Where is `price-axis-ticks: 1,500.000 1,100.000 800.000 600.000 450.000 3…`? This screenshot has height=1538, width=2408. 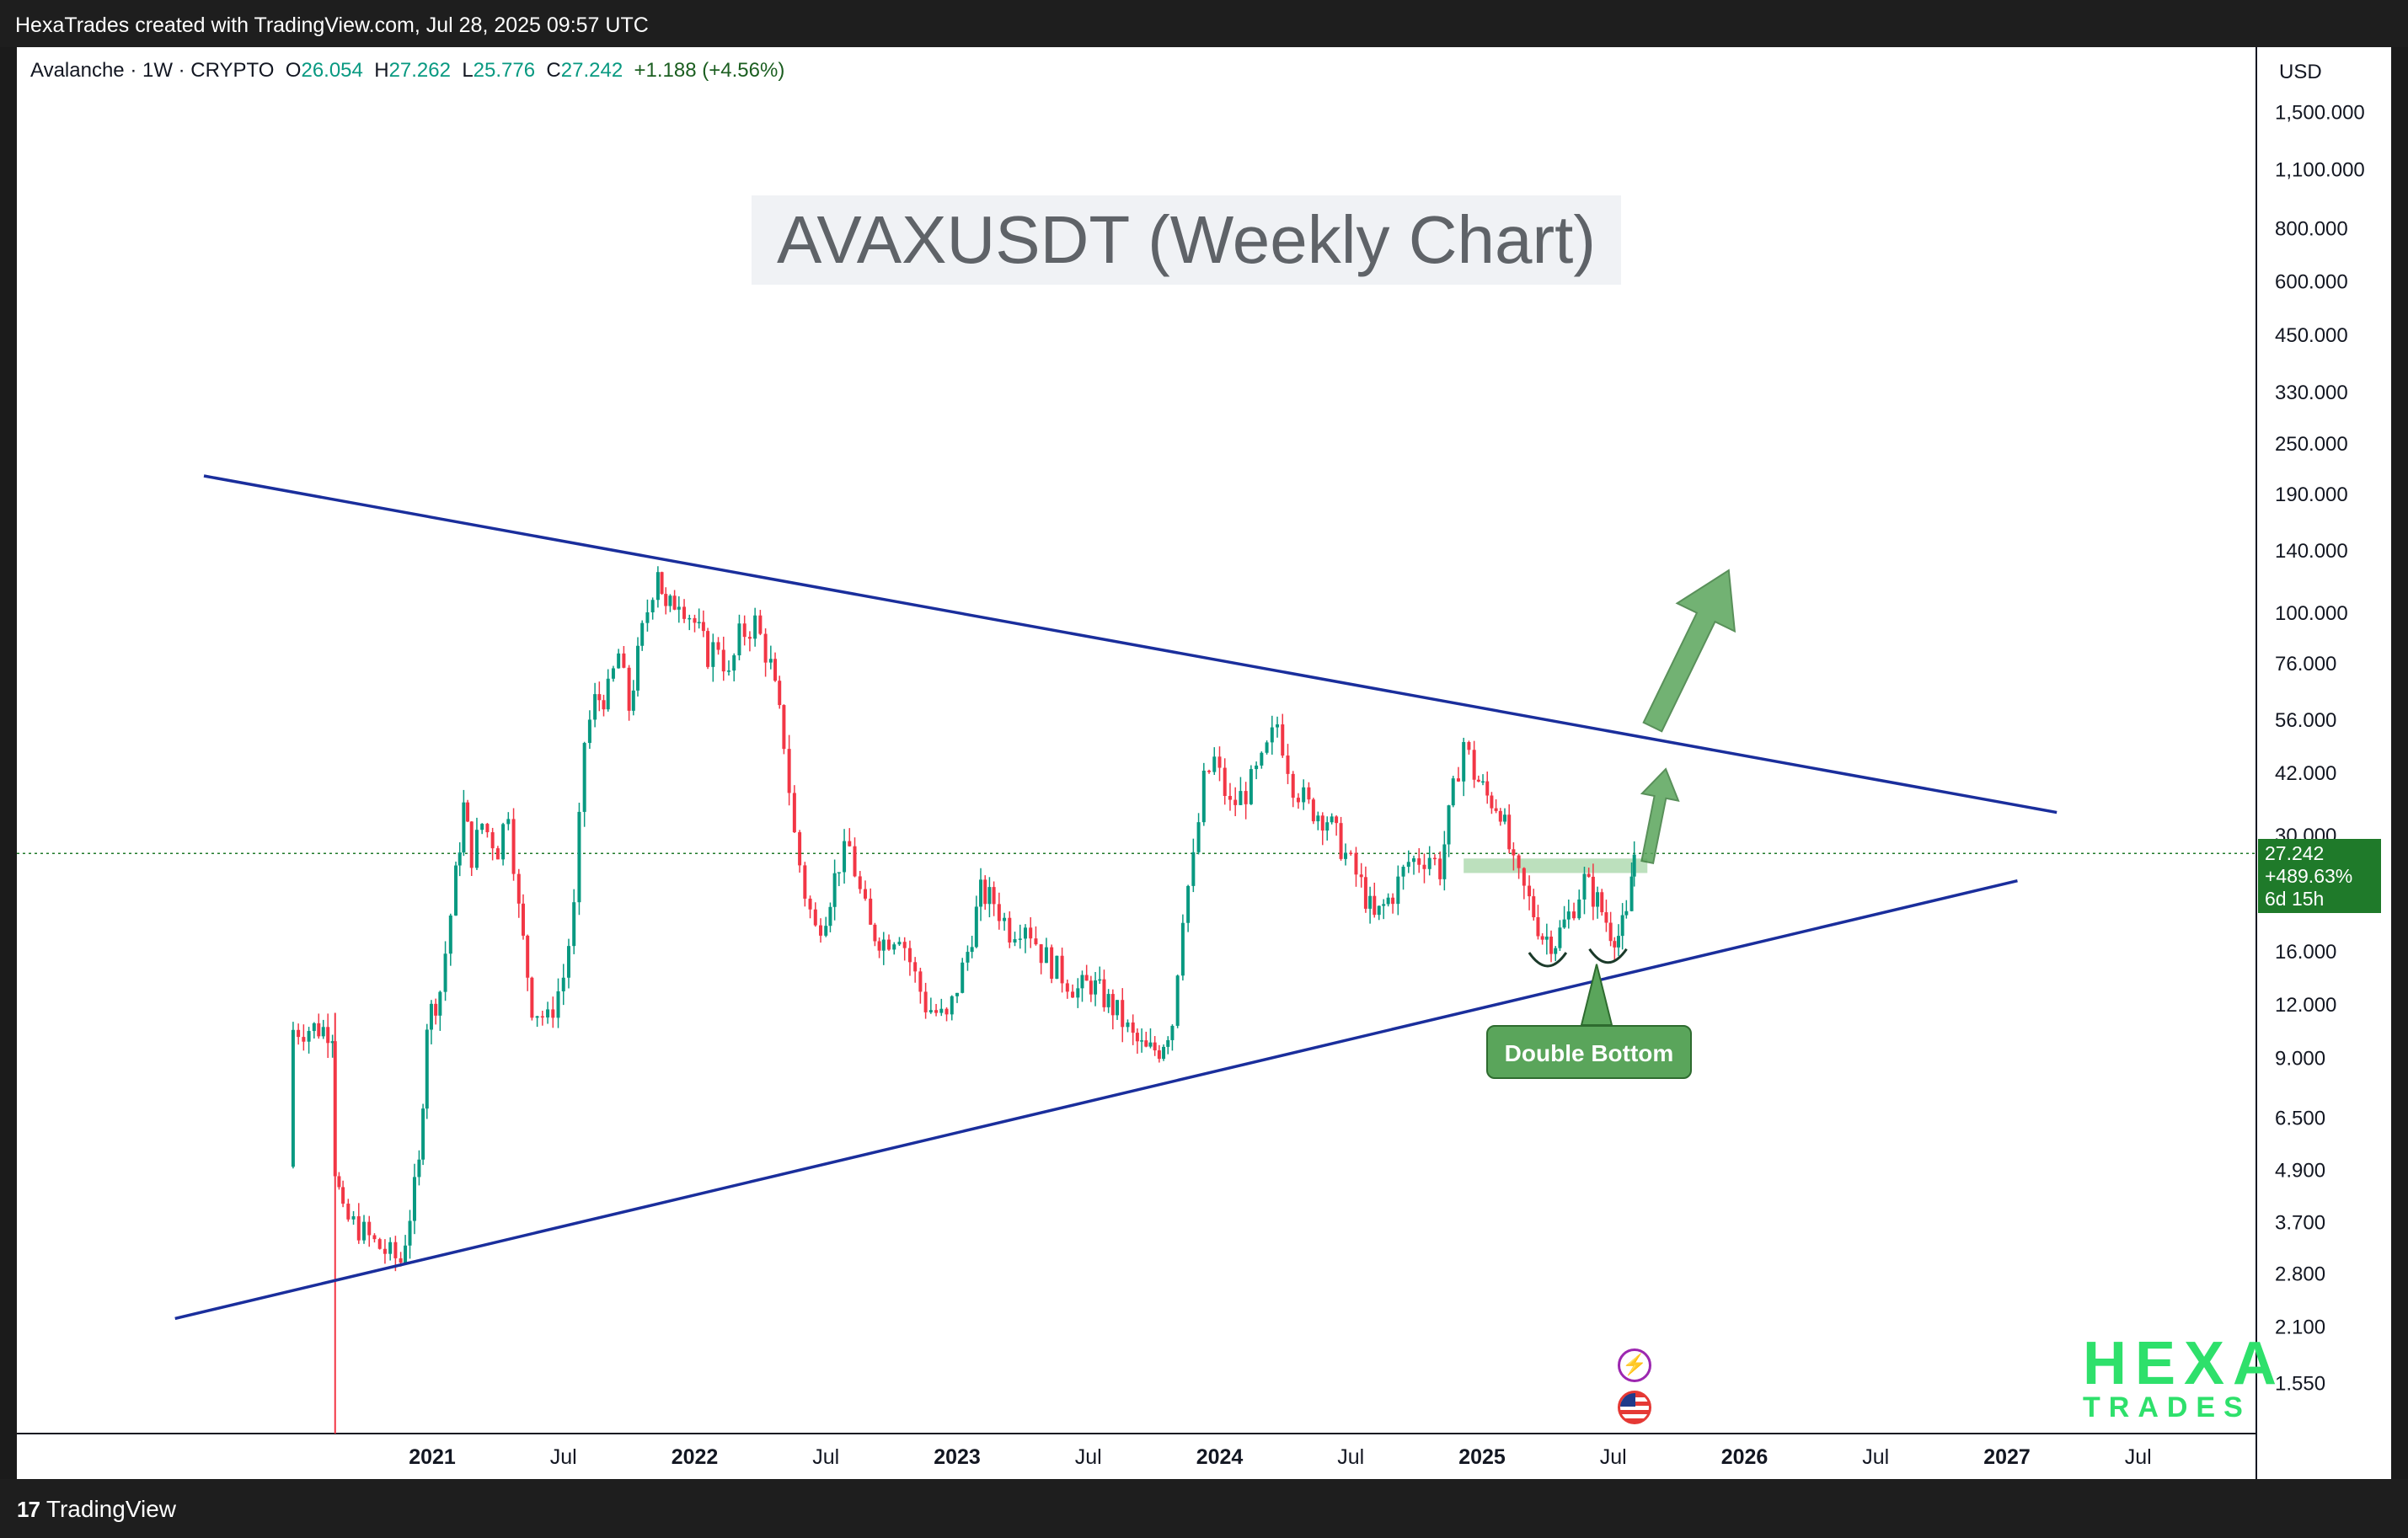
price-axis-ticks: 1,500.000 1,100.000 800.000 600.000 450.000 3… is located at coordinates (2320, 749).